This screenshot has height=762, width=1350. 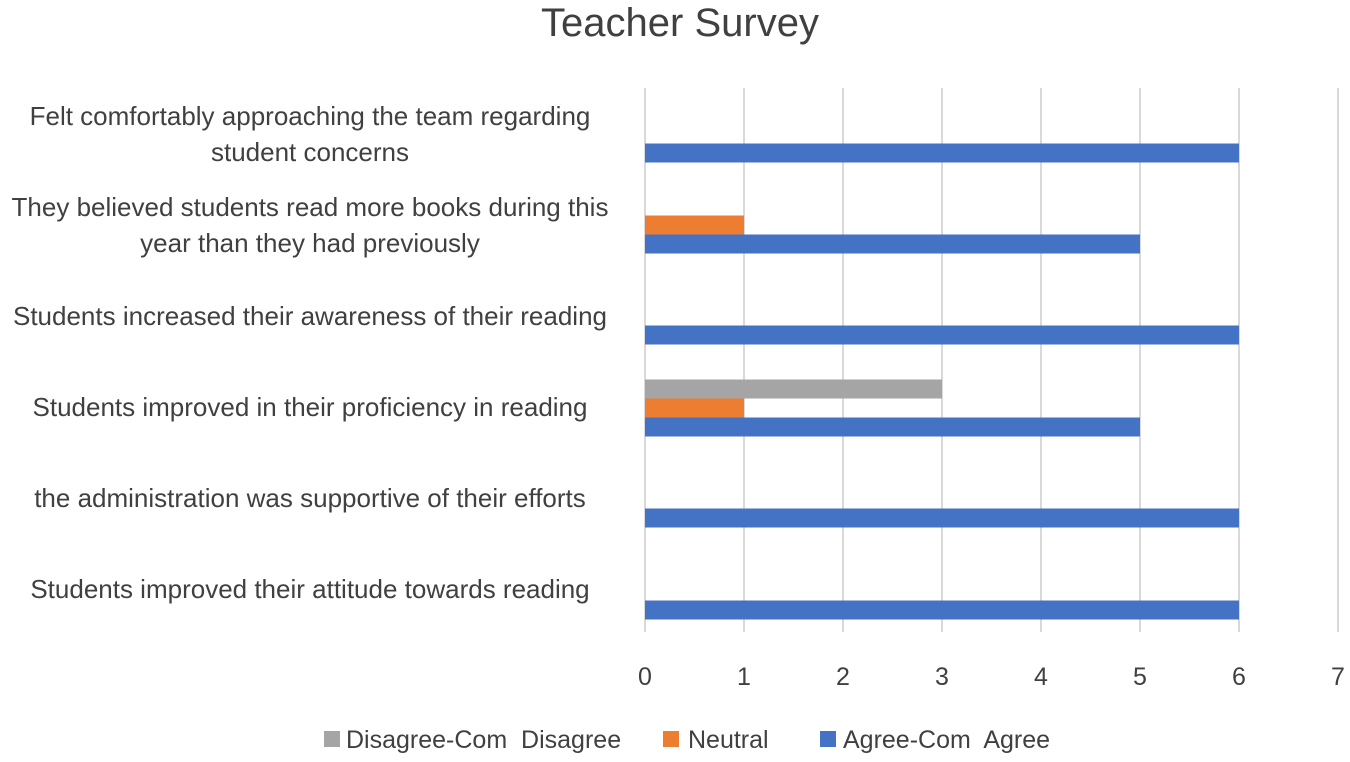 I want to click on category-label-1-line-2: student concerns, so click(x=310, y=152).